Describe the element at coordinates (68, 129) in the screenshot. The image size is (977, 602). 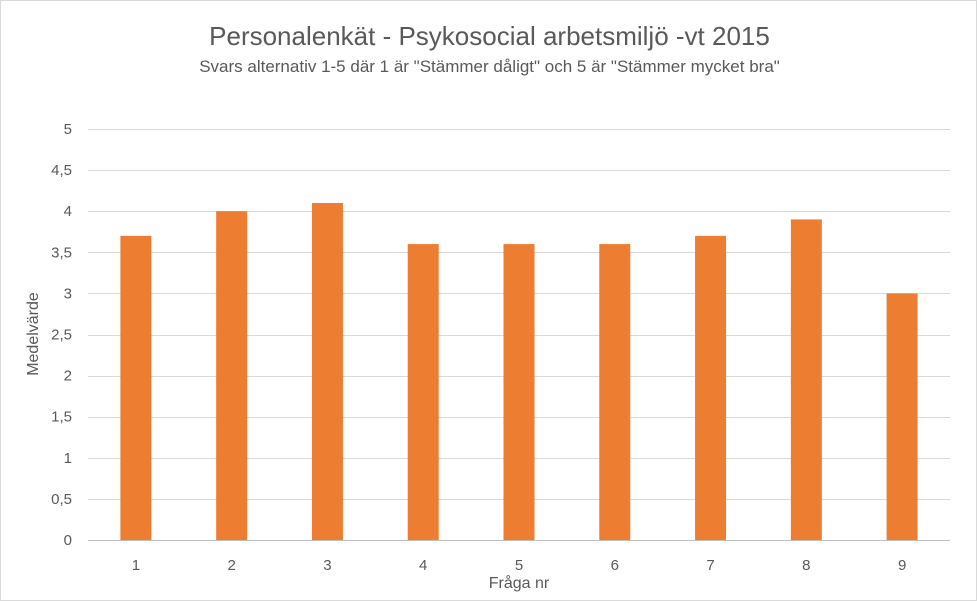
I see `y-tick-label: 5` at that location.